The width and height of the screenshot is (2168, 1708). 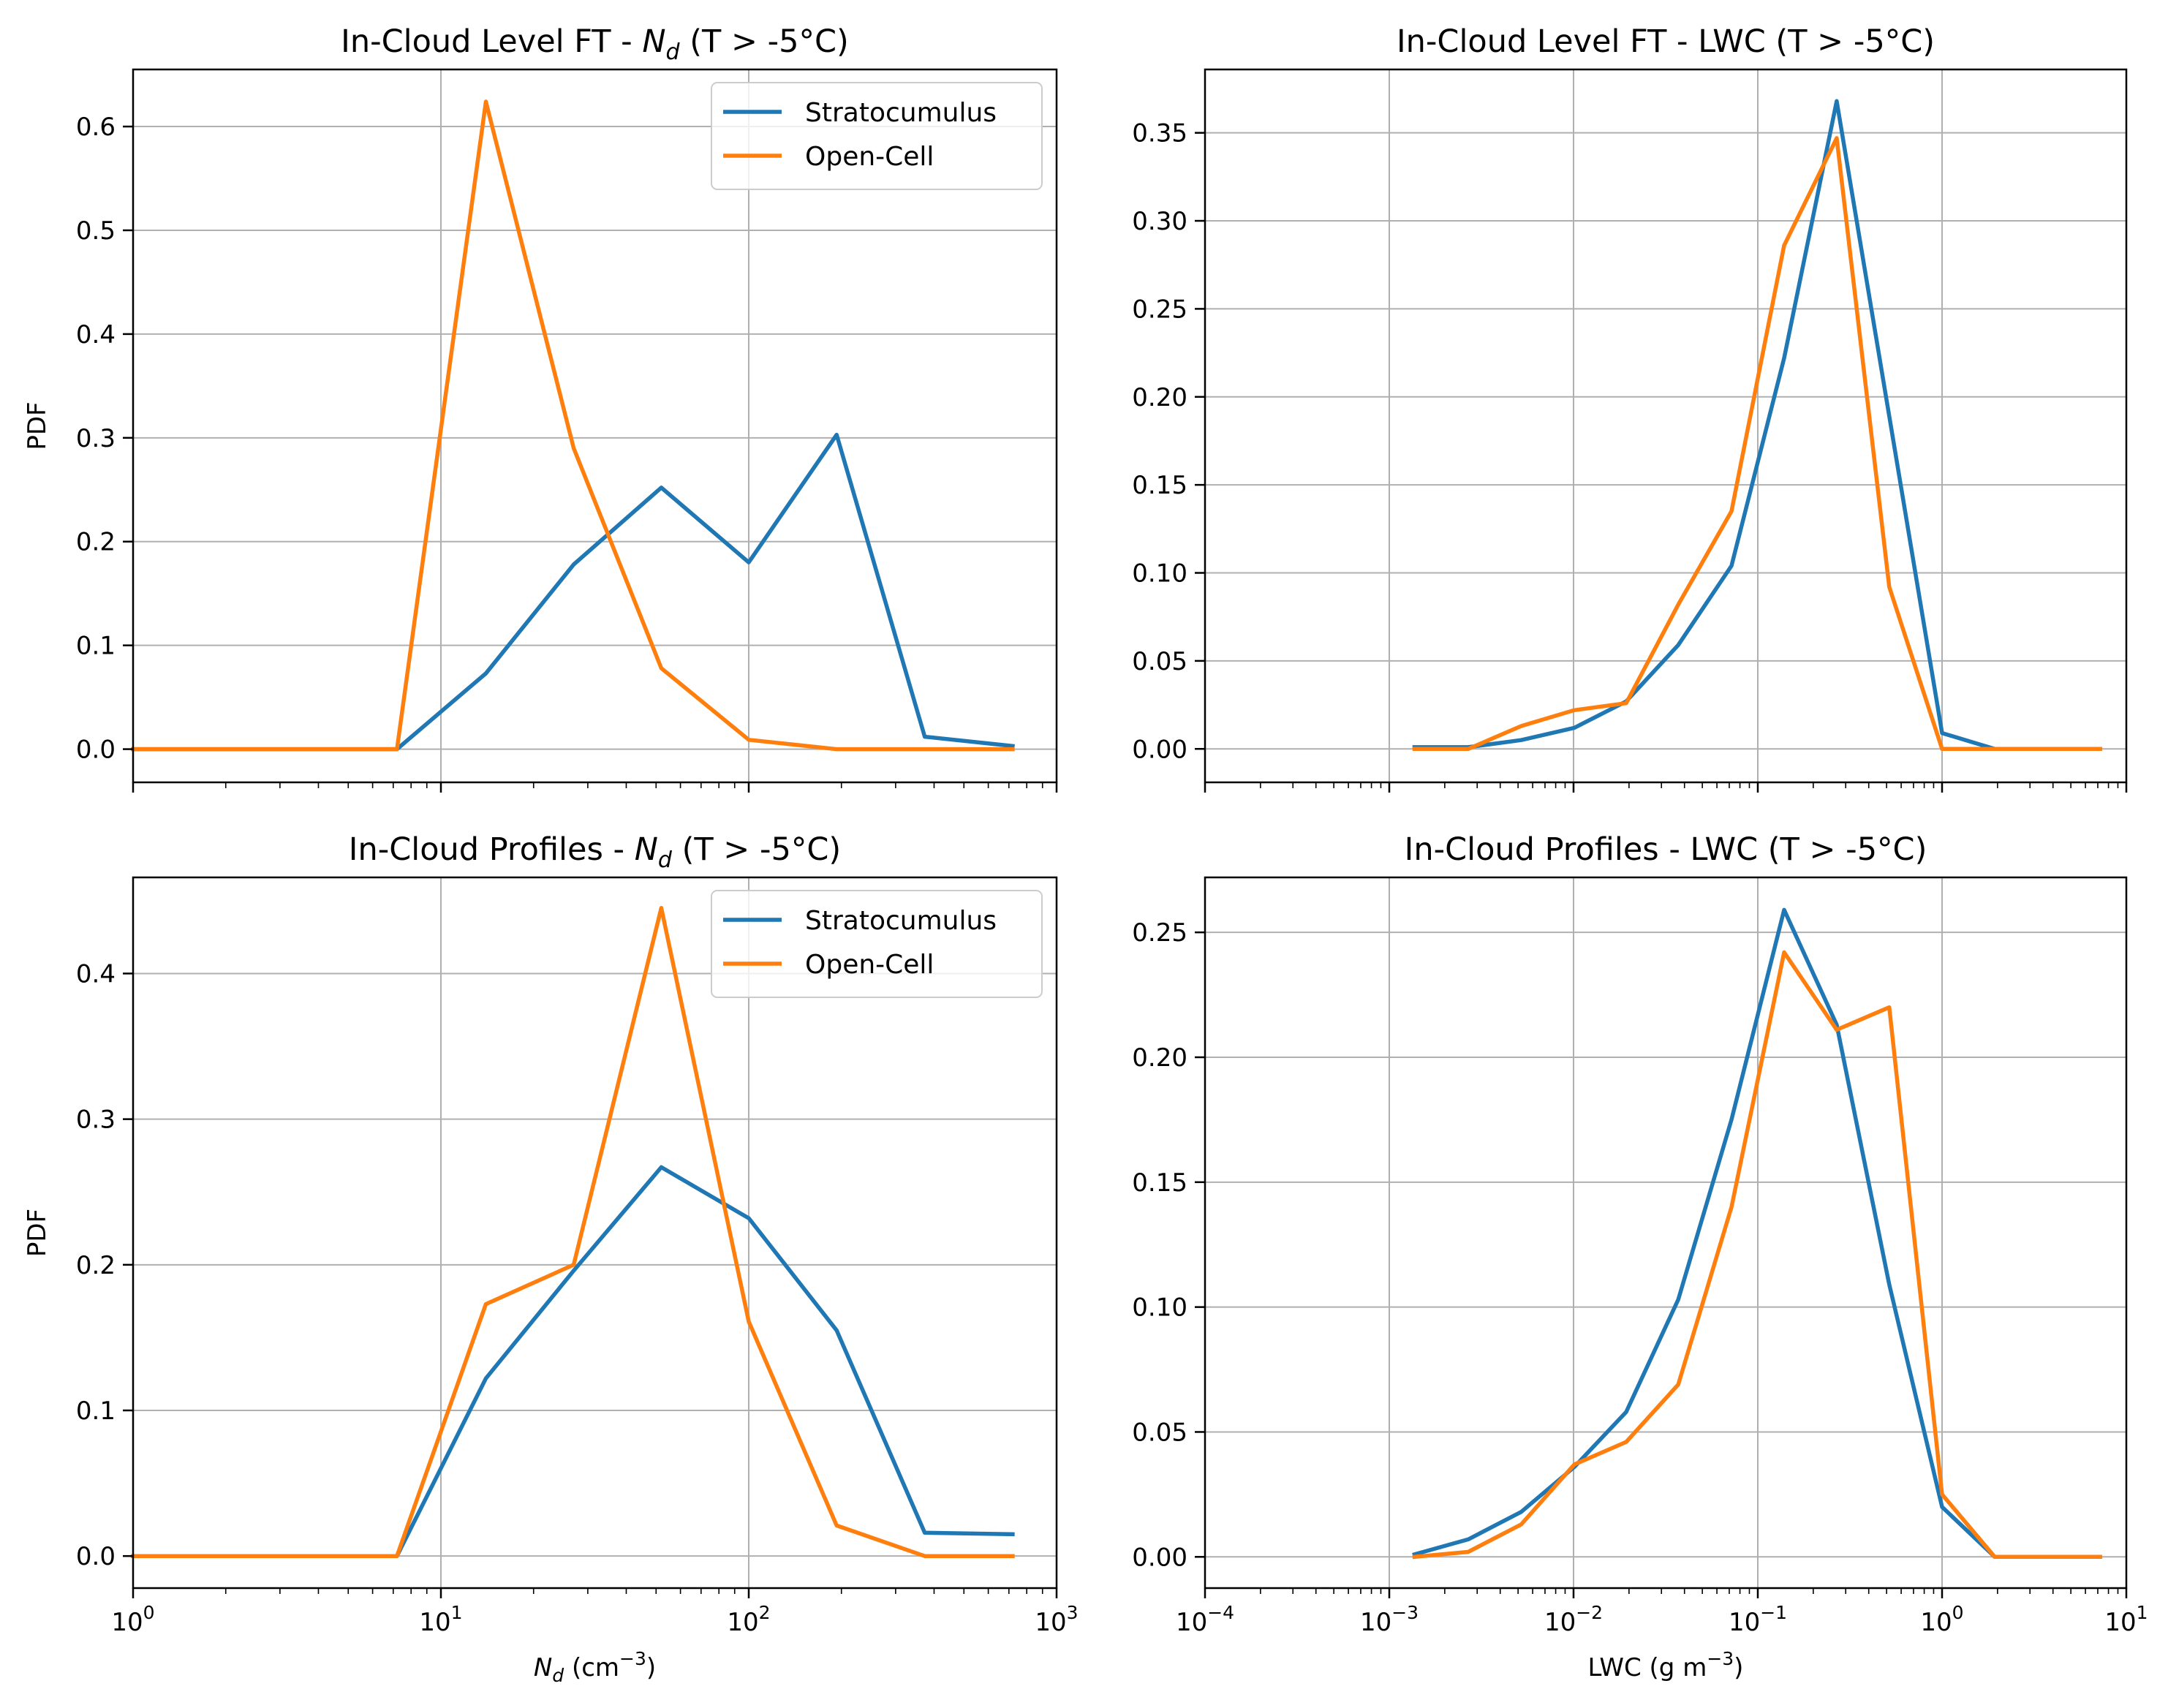 What do you see at coordinates (1758, 1619) in the screenshot?
I see `x-tick-label: 10⁻¹` at bounding box center [1758, 1619].